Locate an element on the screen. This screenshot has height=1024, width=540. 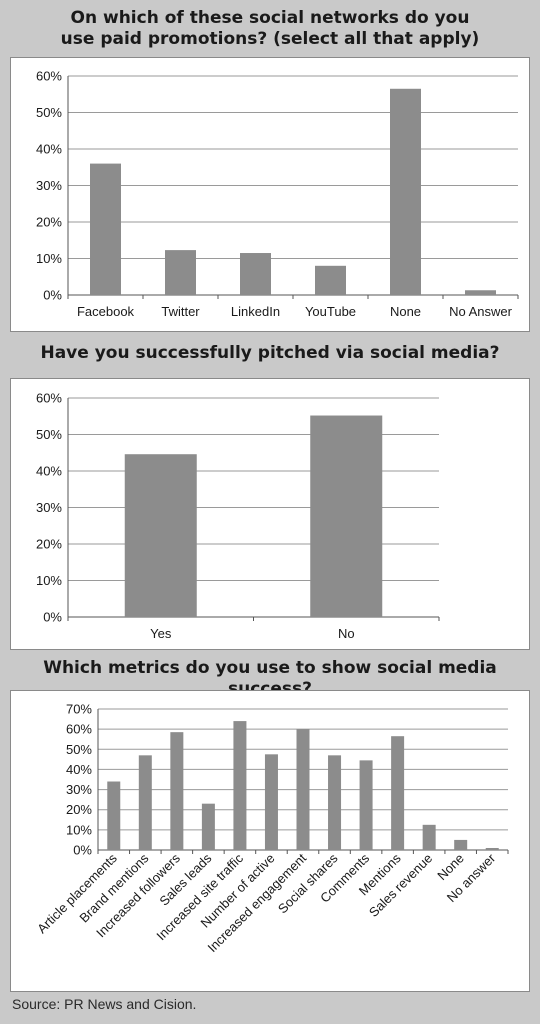
bar-comments is located at coordinates (366, 805).